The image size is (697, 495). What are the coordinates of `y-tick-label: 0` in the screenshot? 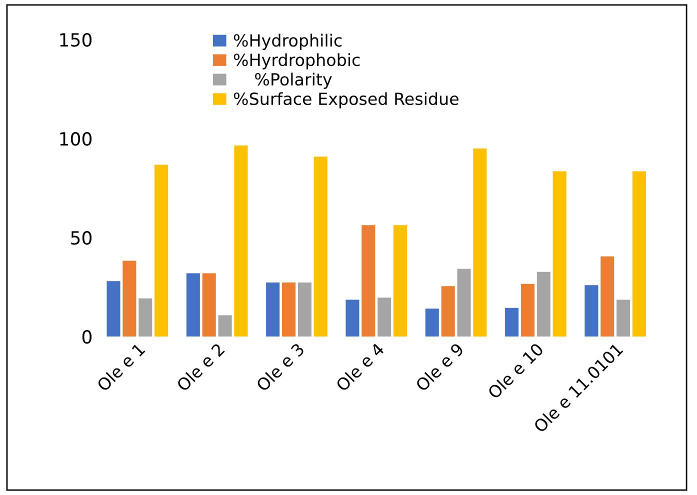 It's located at (87, 337).